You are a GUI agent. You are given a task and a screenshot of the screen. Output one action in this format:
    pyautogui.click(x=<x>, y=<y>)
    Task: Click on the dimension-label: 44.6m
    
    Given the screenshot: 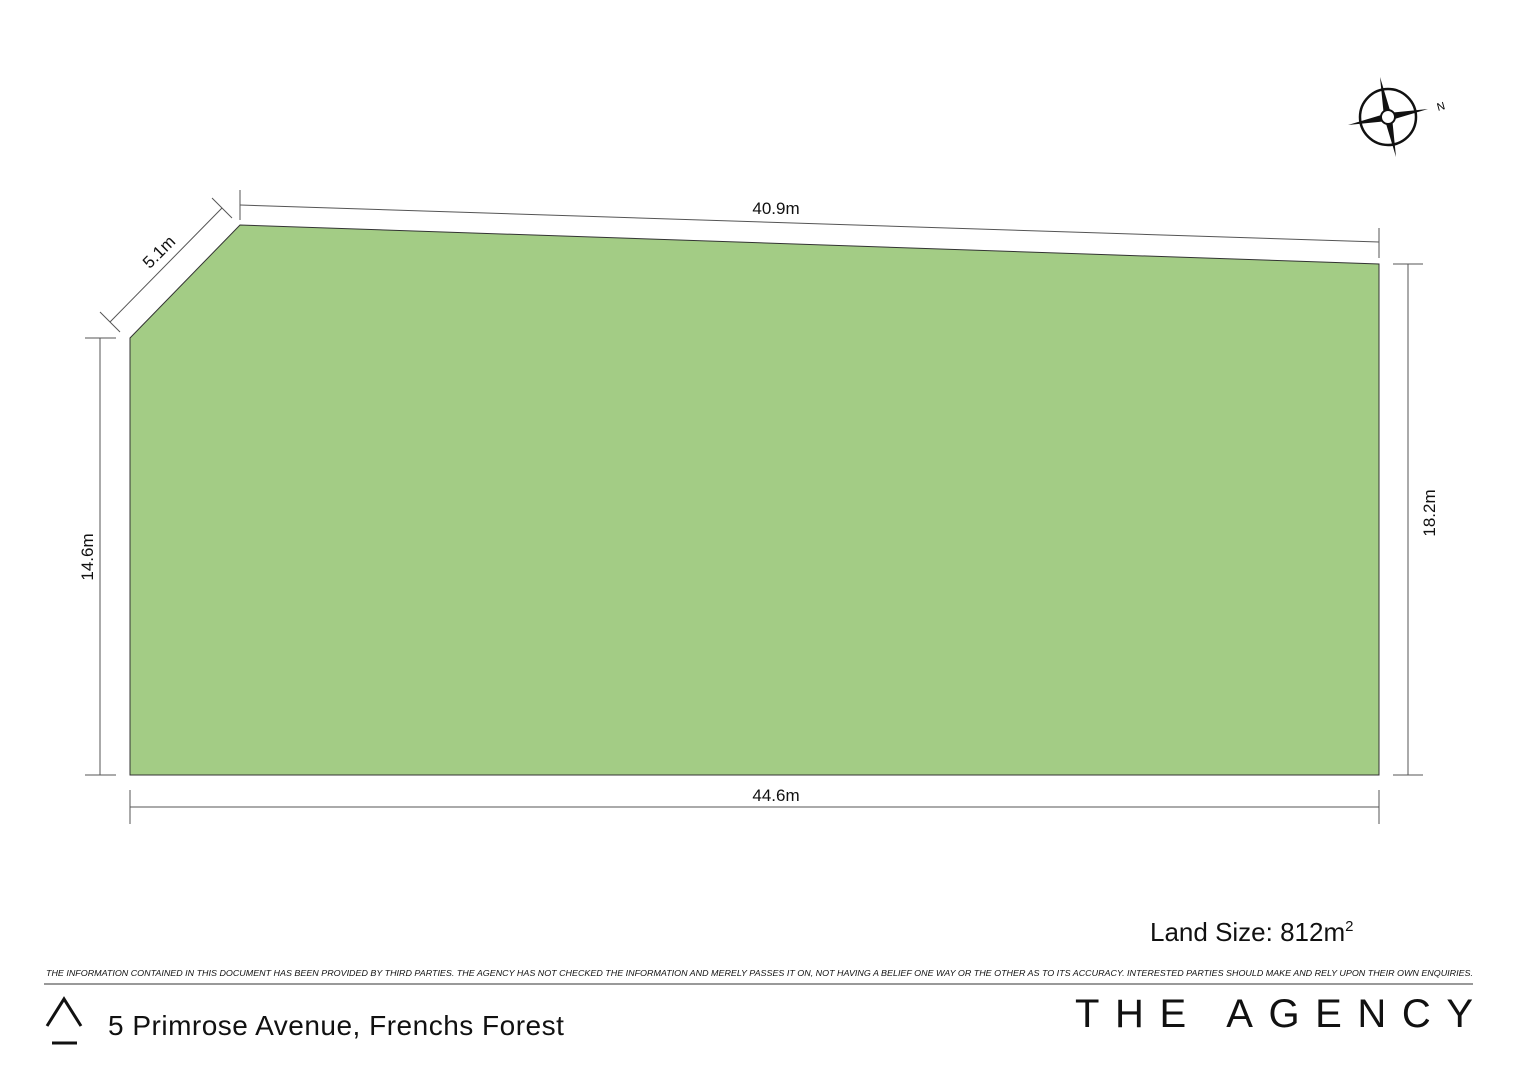 What is the action you would take?
    pyautogui.click(x=775, y=795)
    